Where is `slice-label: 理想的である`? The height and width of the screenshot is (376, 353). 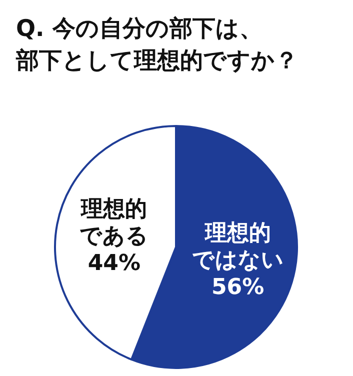
slice-label: 理想的である is located at coordinates (114, 223).